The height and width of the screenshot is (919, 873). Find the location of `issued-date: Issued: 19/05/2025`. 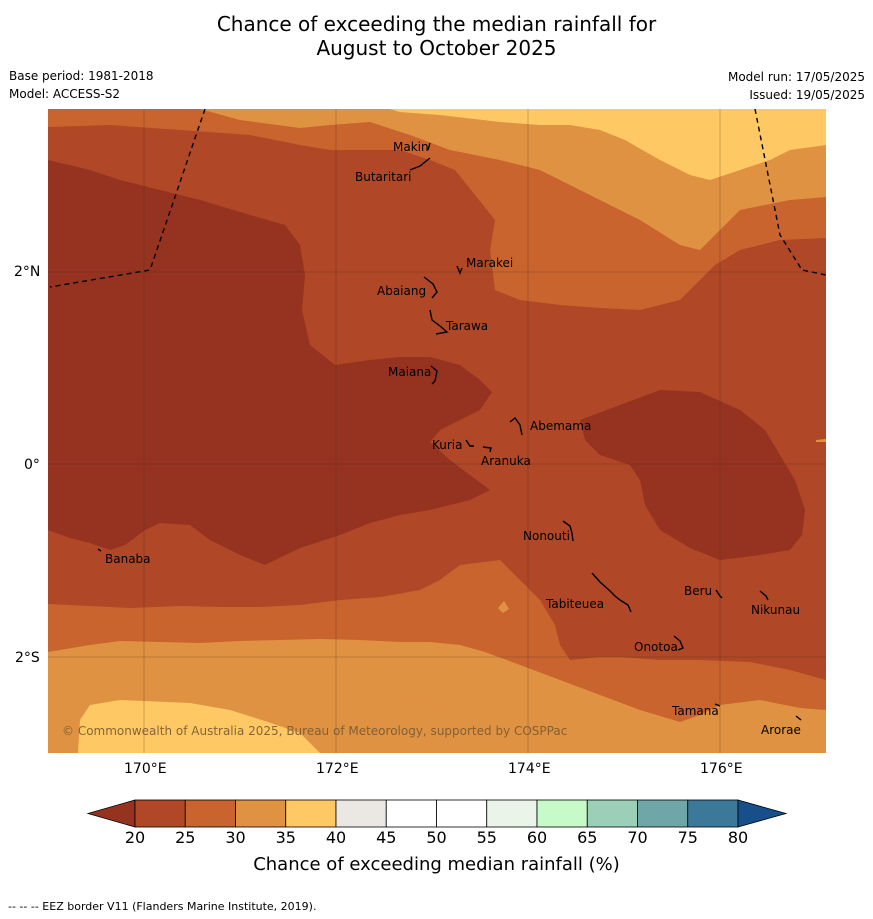

issued-date: Issued: 19/05/2025 is located at coordinates (807, 95).